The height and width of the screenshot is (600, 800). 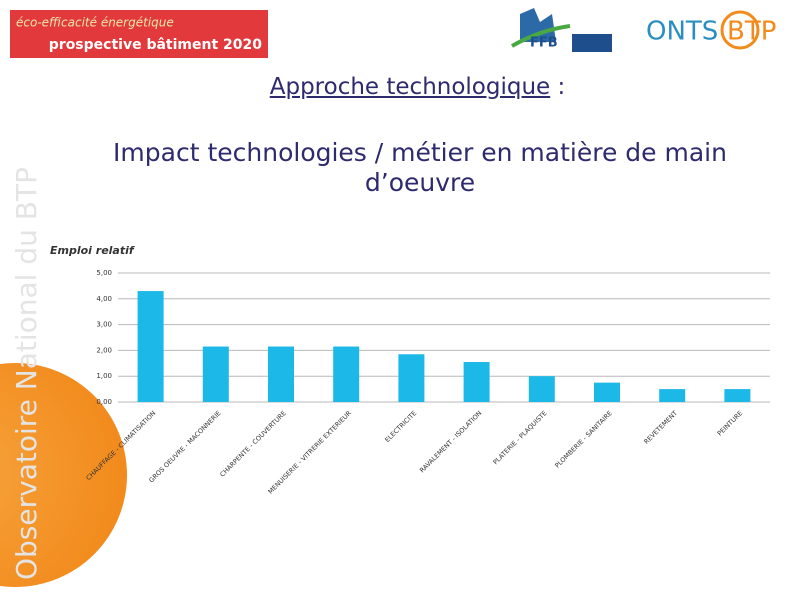 What do you see at coordinates (104, 299) in the screenshot?
I see `y-tick-label: 4,00` at bounding box center [104, 299].